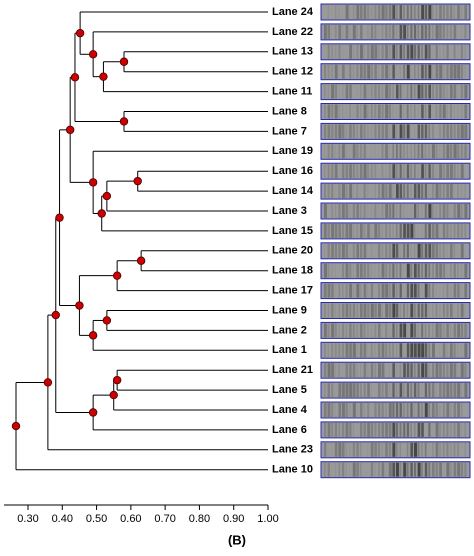 The width and height of the screenshot is (474, 556). I want to click on node-dot, so click(107, 320).